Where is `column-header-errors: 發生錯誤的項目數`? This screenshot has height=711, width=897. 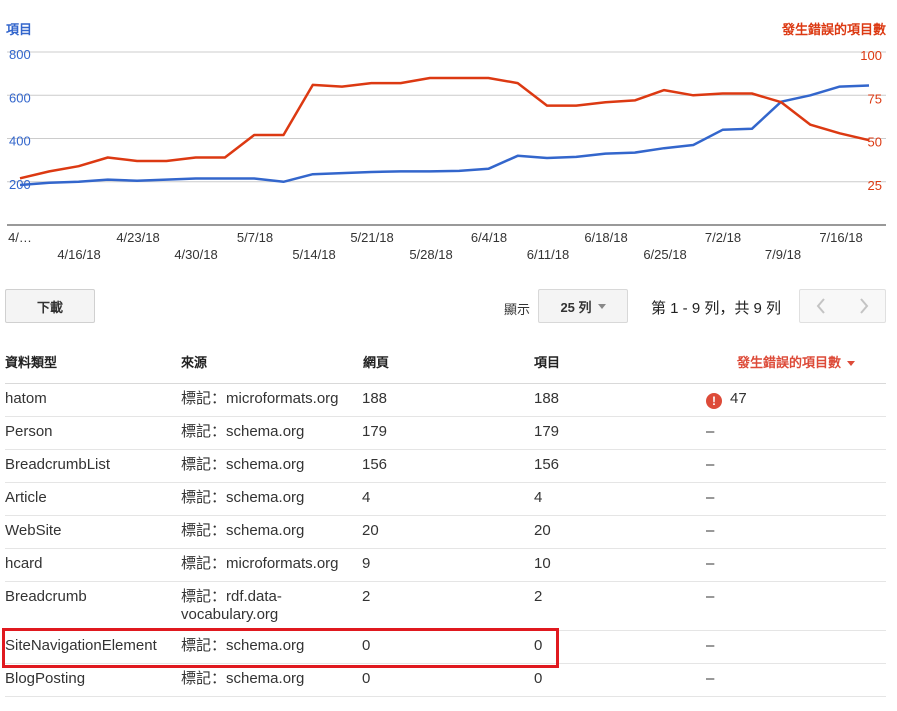
column-header-errors: 發生錯誤的項目數 is located at coordinates (798, 362).